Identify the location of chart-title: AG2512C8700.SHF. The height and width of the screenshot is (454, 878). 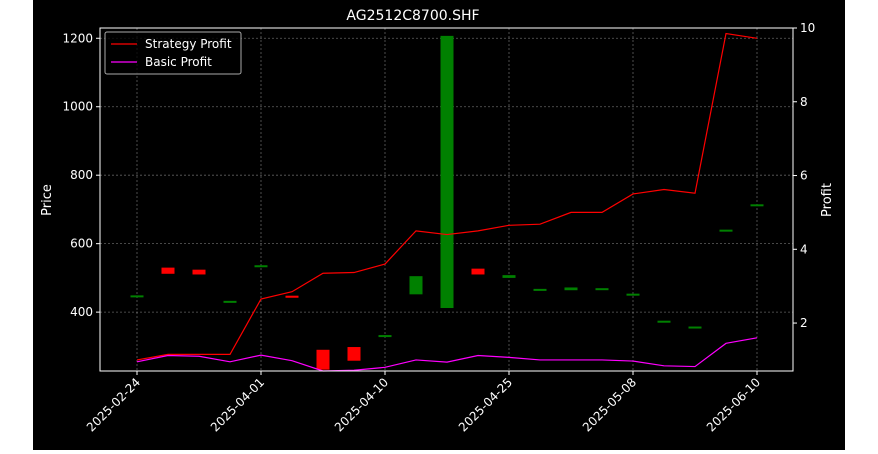
(412, 16).